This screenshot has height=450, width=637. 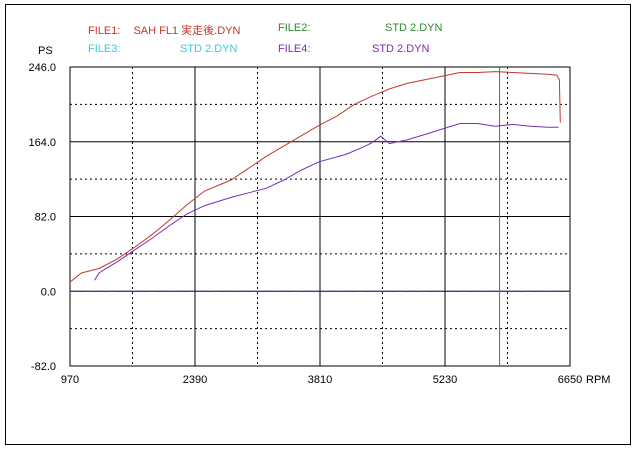 I want to click on x-tick-label: 970, so click(x=70, y=380).